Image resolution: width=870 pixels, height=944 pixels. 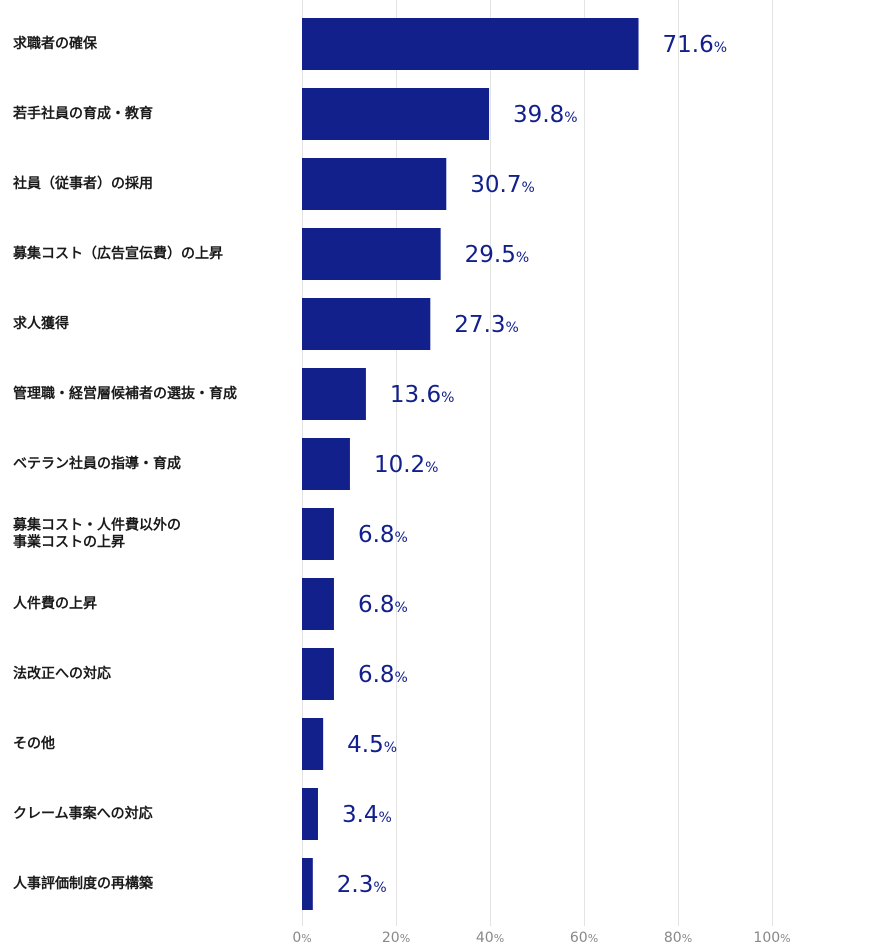 I want to click on value-label-3: 29.5%, so click(x=497, y=255).